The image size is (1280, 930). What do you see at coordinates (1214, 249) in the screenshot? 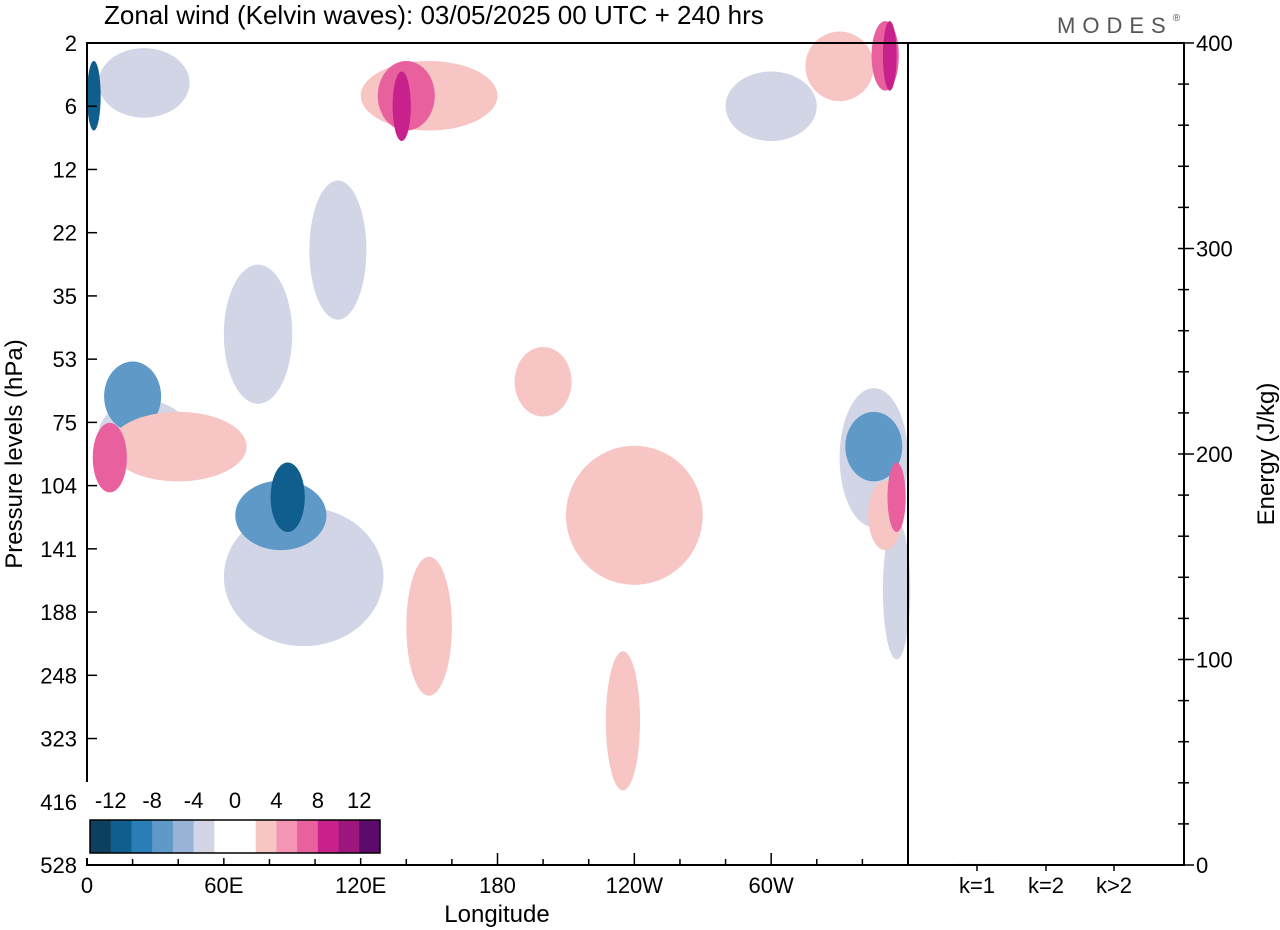
I see `energy-tick-label: 300` at bounding box center [1214, 249].